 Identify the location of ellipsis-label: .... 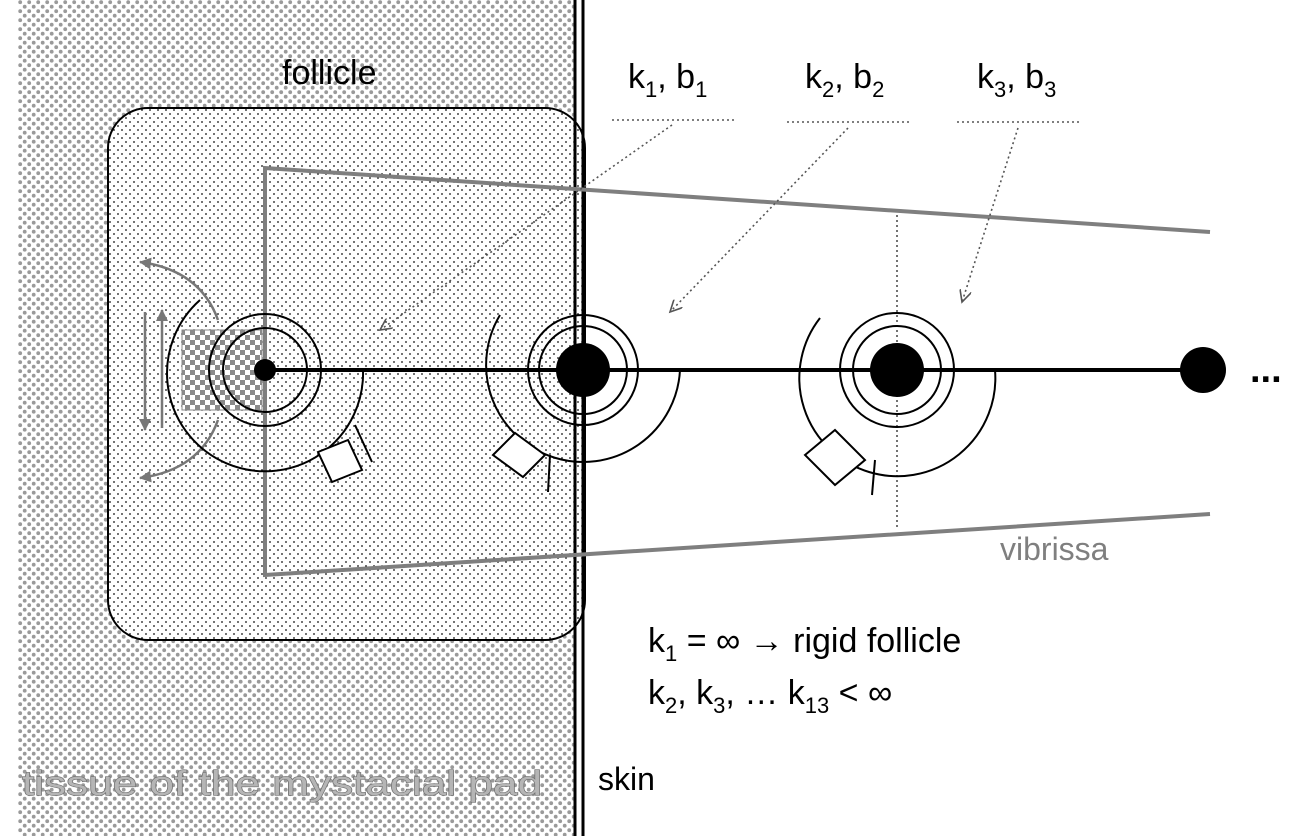
(1266, 370).